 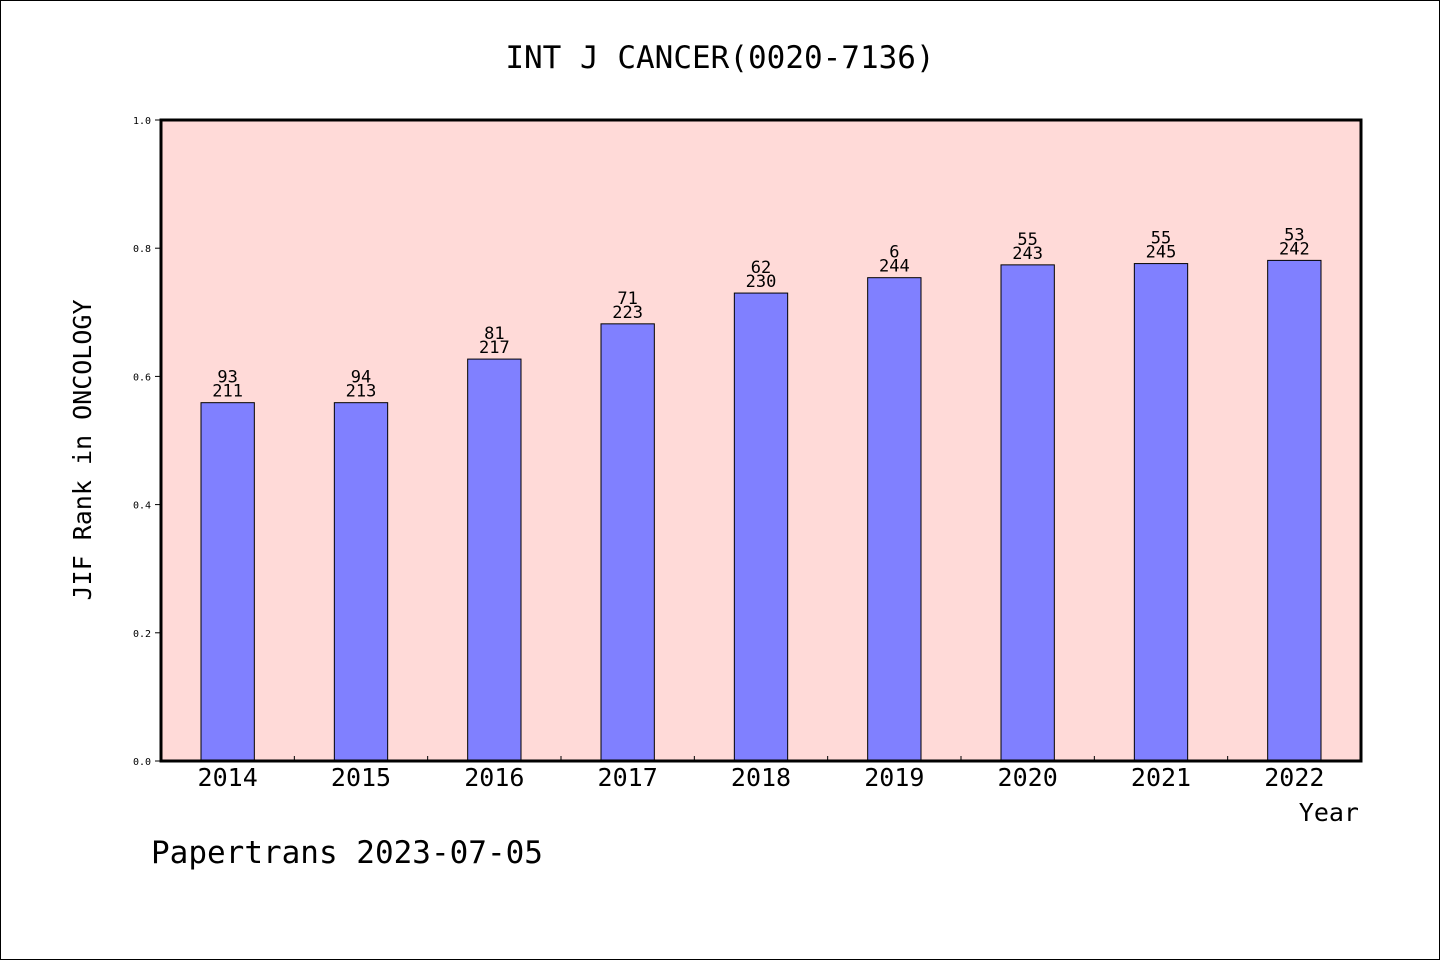 I want to click on x-tick-label: 2020, so click(x=1028, y=777).